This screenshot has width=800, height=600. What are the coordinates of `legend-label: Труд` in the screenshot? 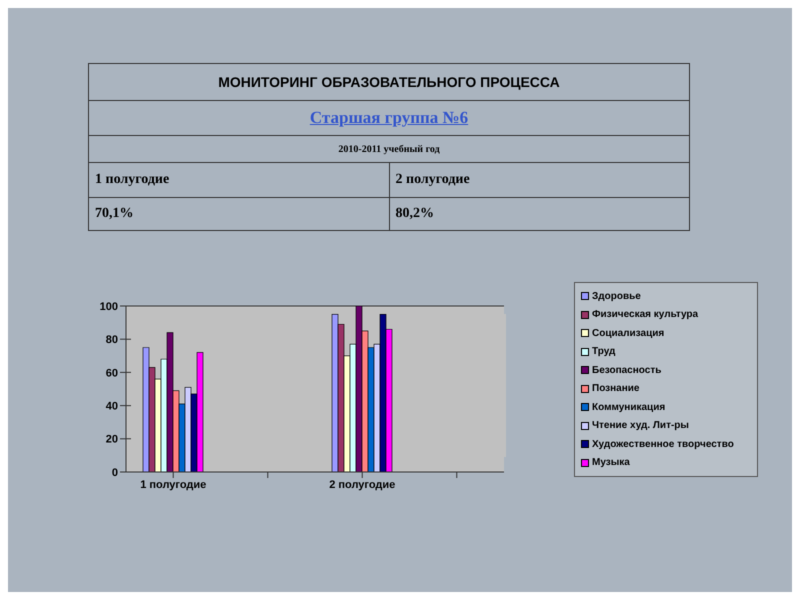 It's located at (604, 352).